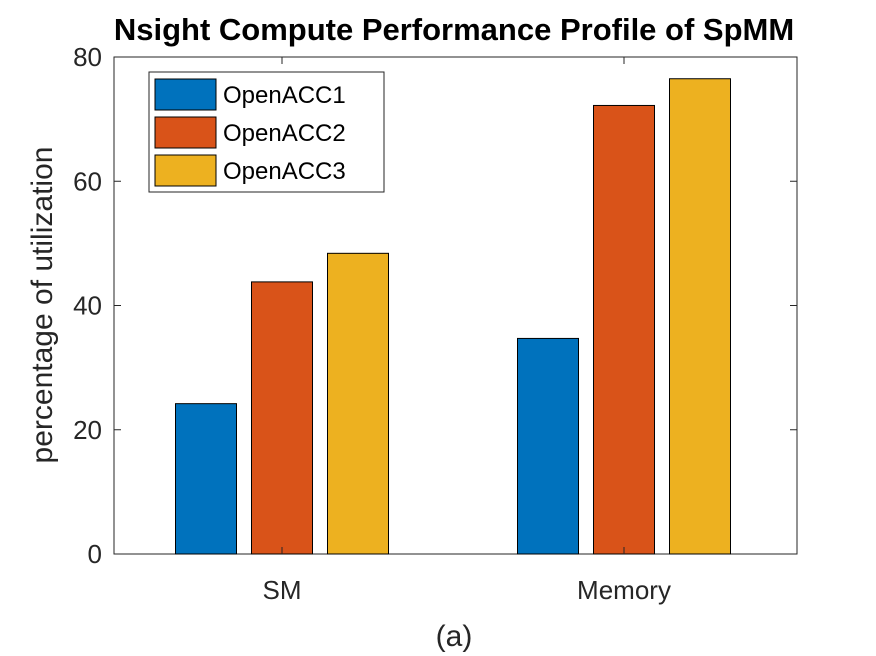  What do you see at coordinates (700, 316) in the screenshot?
I see `bar-openacc3-memory` at bounding box center [700, 316].